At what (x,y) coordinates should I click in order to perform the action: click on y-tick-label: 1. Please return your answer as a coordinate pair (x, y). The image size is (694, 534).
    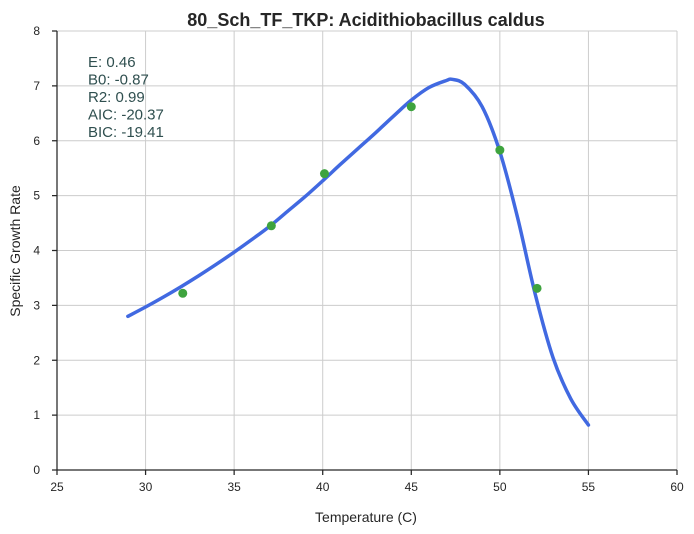
    Looking at the image, I should click on (36, 415).